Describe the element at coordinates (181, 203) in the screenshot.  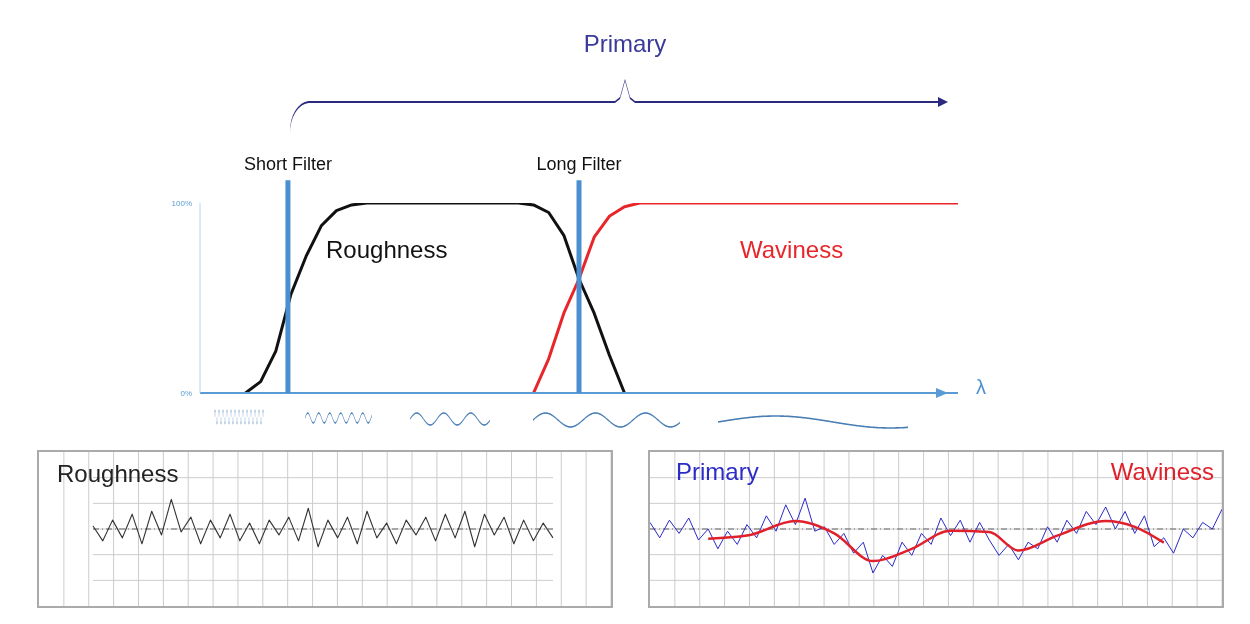
I see `y-tick-label: 100%` at that location.